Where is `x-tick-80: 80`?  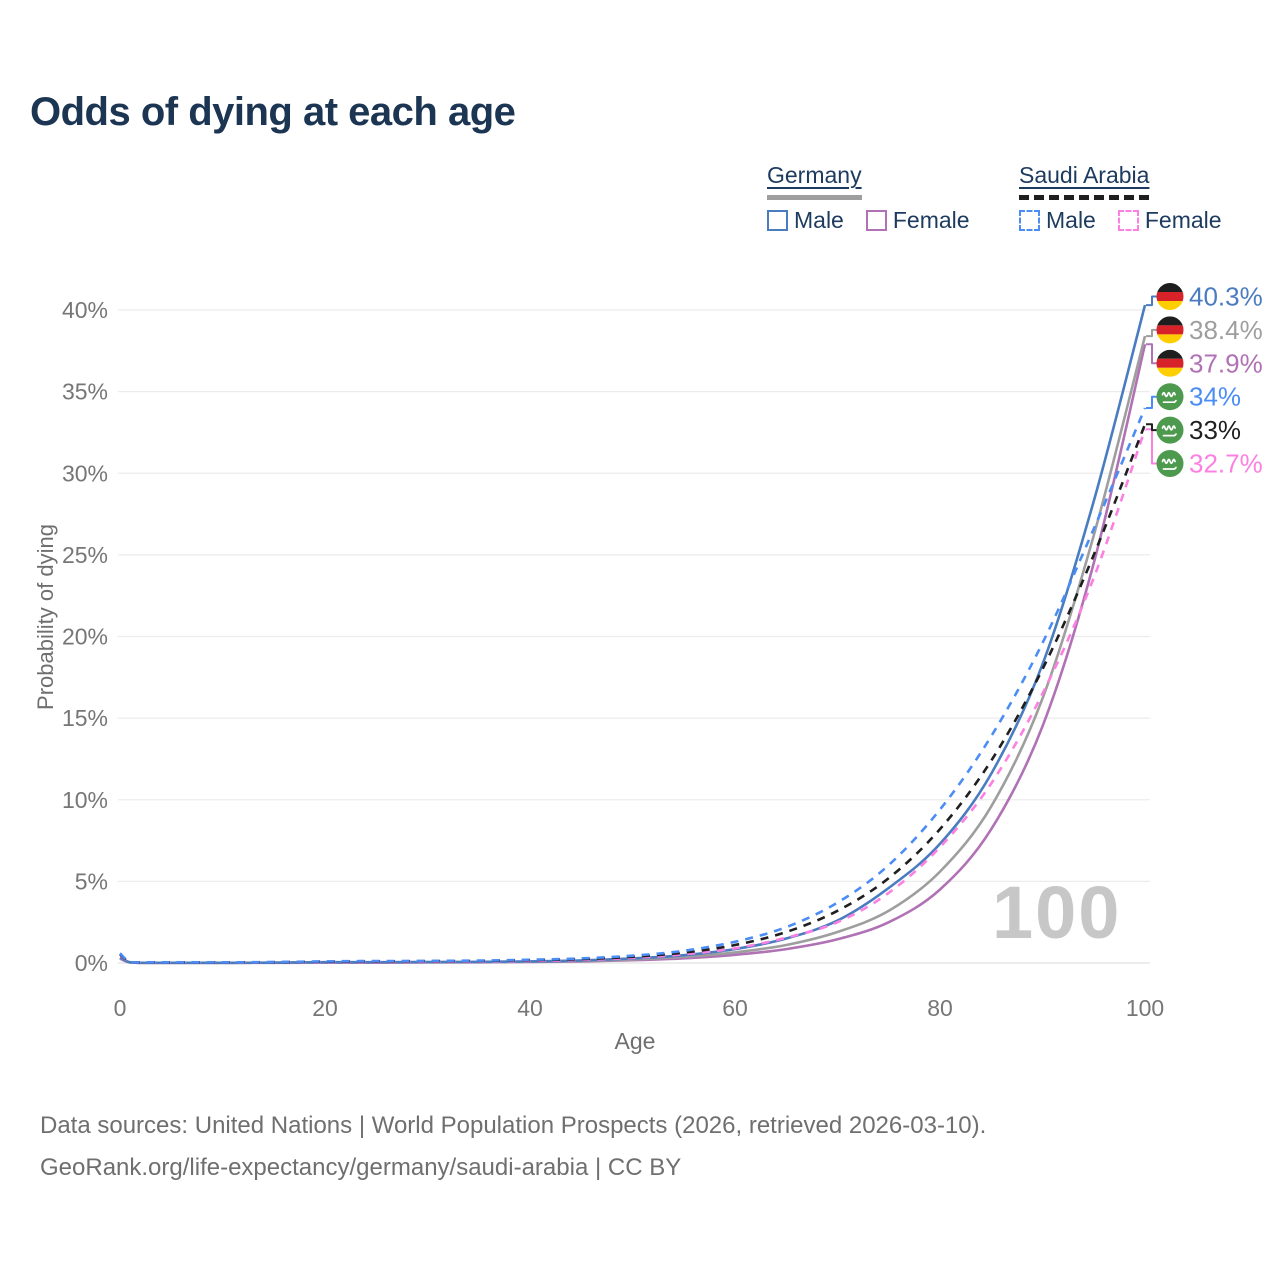
x-tick-80: 80 is located at coordinates (940, 1008).